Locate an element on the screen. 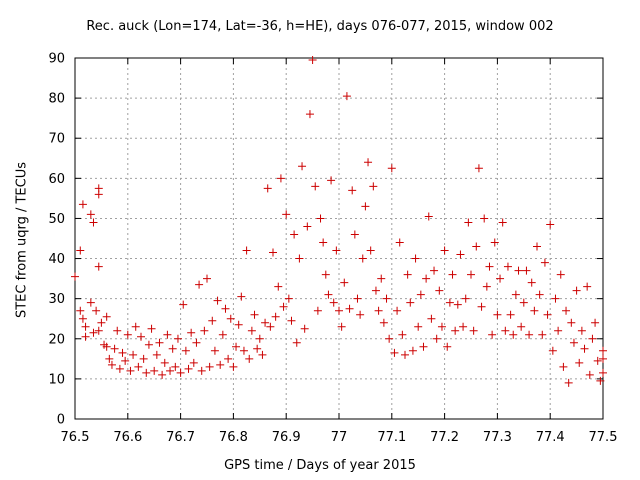 Image resolution: width=640 pixels, height=480 pixels. x-tick-label: 76.8 is located at coordinates (233, 437).